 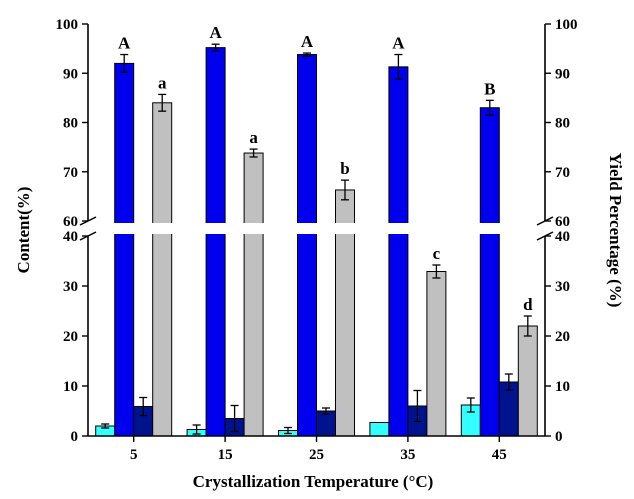 What do you see at coordinates (70, 222) in the screenshot?
I see `y-tick-label-left-60: 60` at bounding box center [70, 222].